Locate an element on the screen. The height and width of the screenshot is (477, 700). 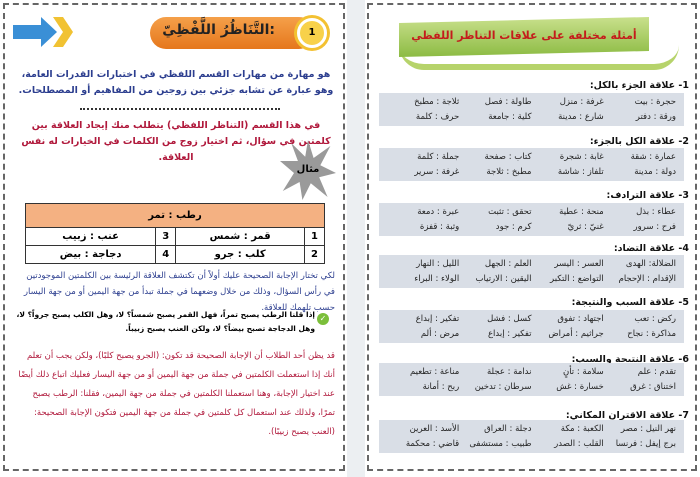
word-pair: ندامة : عجلة is located at coordinates (509, 371).